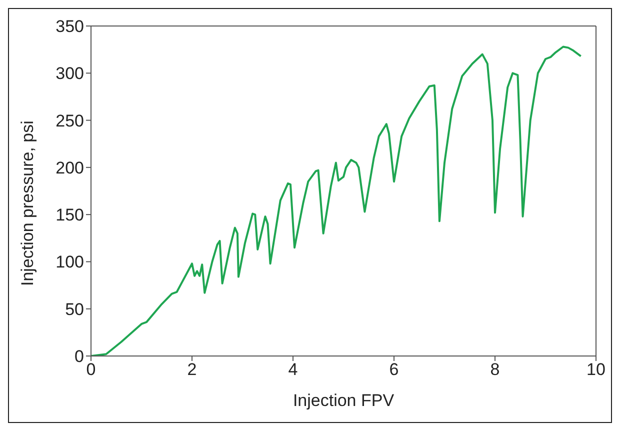  Describe the element at coordinates (394, 370) in the screenshot. I see `x-tick-label: 6` at that location.